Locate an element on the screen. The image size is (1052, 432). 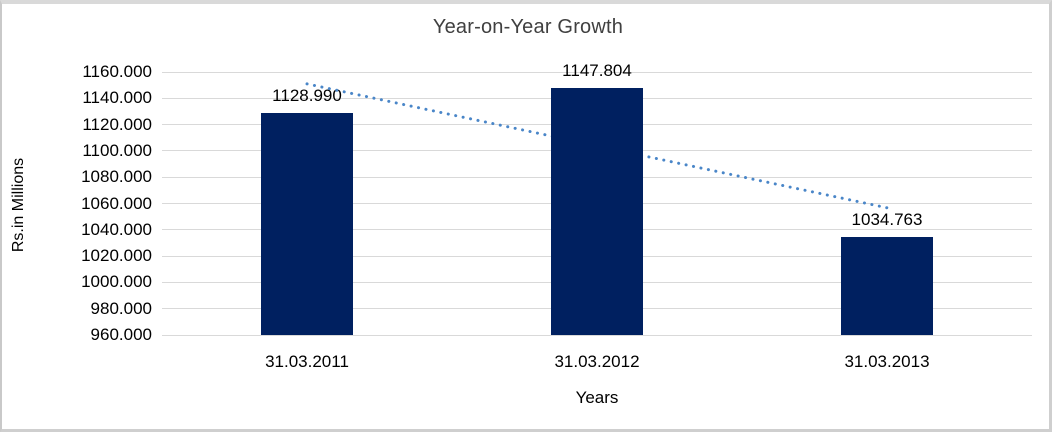
bar-data-label: 1147.804 is located at coordinates (597, 71).